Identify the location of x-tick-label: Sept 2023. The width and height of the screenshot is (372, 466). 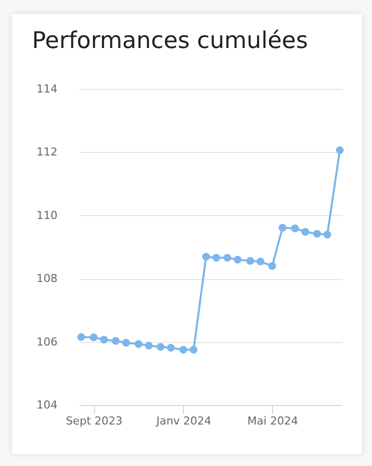
(94, 421).